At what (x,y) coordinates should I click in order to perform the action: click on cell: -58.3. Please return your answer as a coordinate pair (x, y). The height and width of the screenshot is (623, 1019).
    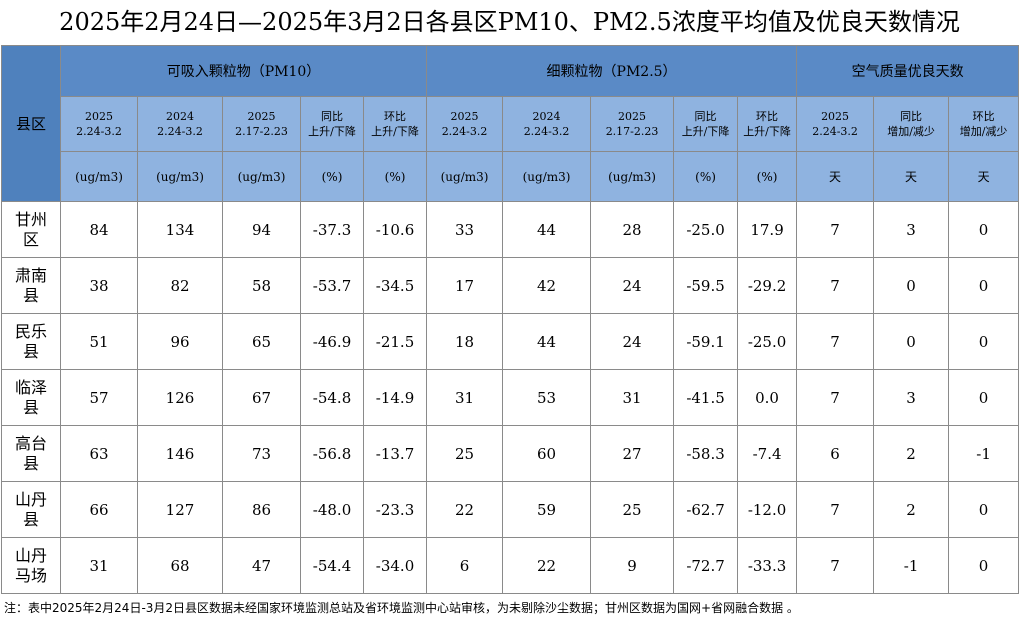
    Looking at the image, I should click on (706, 453).